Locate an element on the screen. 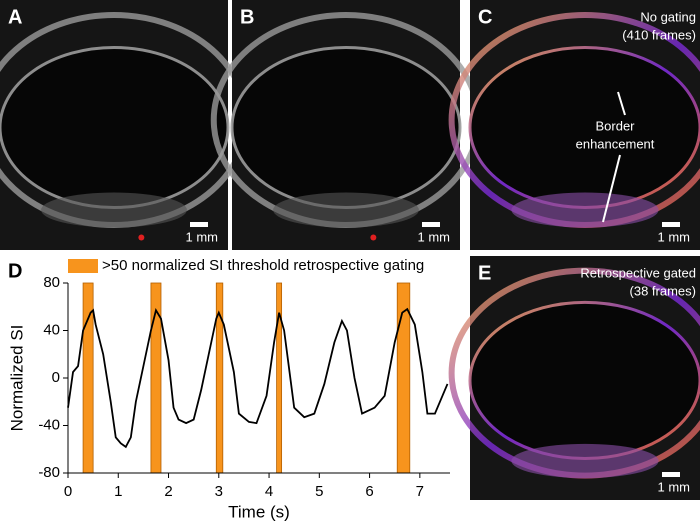  panel-note: (38 frames) is located at coordinates (663, 290).